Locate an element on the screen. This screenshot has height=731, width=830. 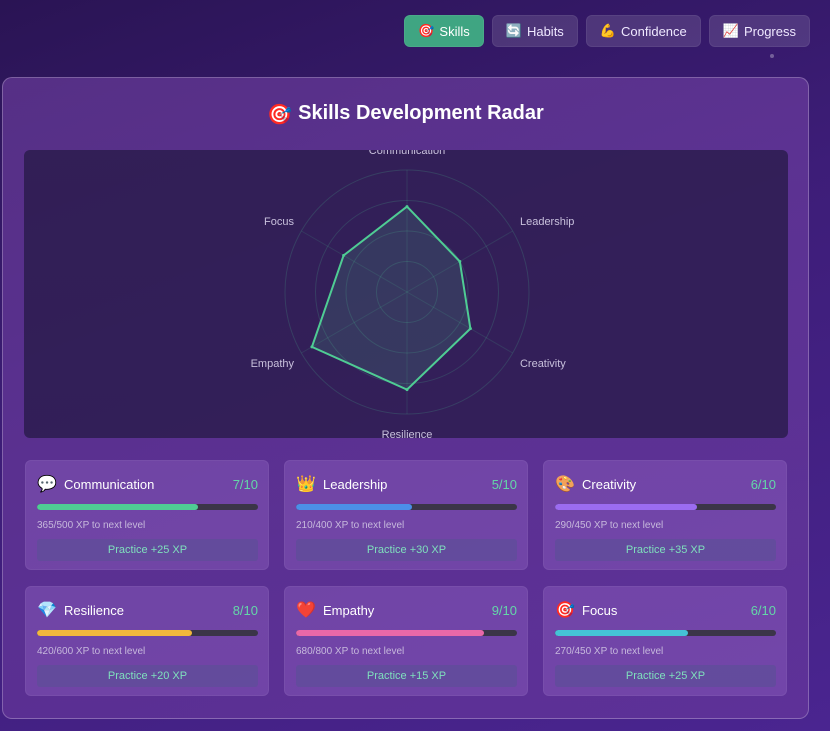
radar-axis-label: Leadership is located at coordinates (547, 222).